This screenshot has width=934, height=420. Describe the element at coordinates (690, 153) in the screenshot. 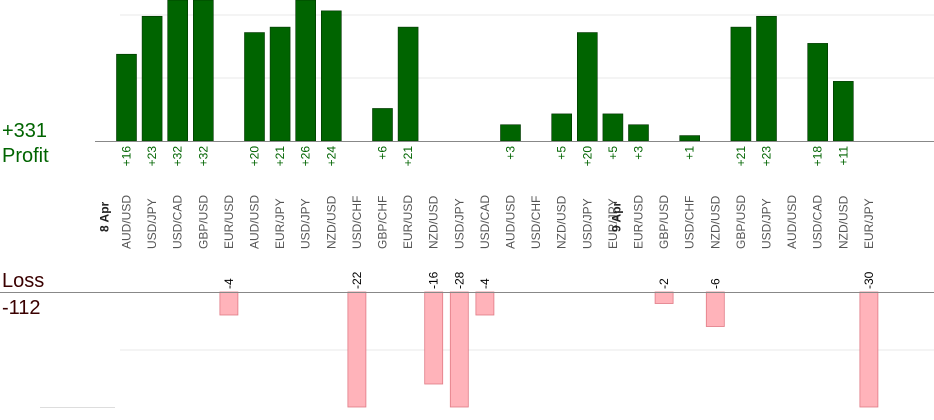

I see `profit-value-label: +1` at that location.